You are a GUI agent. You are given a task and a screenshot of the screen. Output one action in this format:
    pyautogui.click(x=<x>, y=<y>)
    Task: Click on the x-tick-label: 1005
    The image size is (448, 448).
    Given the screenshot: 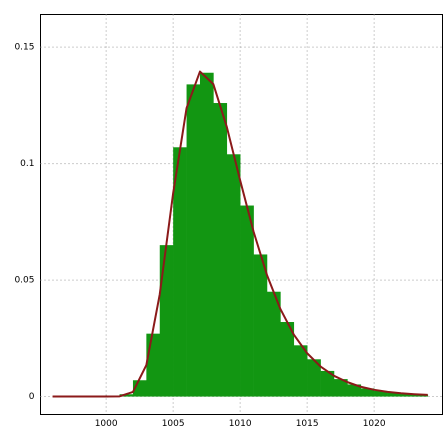 What is the action you would take?
    pyautogui.click(x=173, y=424)
    